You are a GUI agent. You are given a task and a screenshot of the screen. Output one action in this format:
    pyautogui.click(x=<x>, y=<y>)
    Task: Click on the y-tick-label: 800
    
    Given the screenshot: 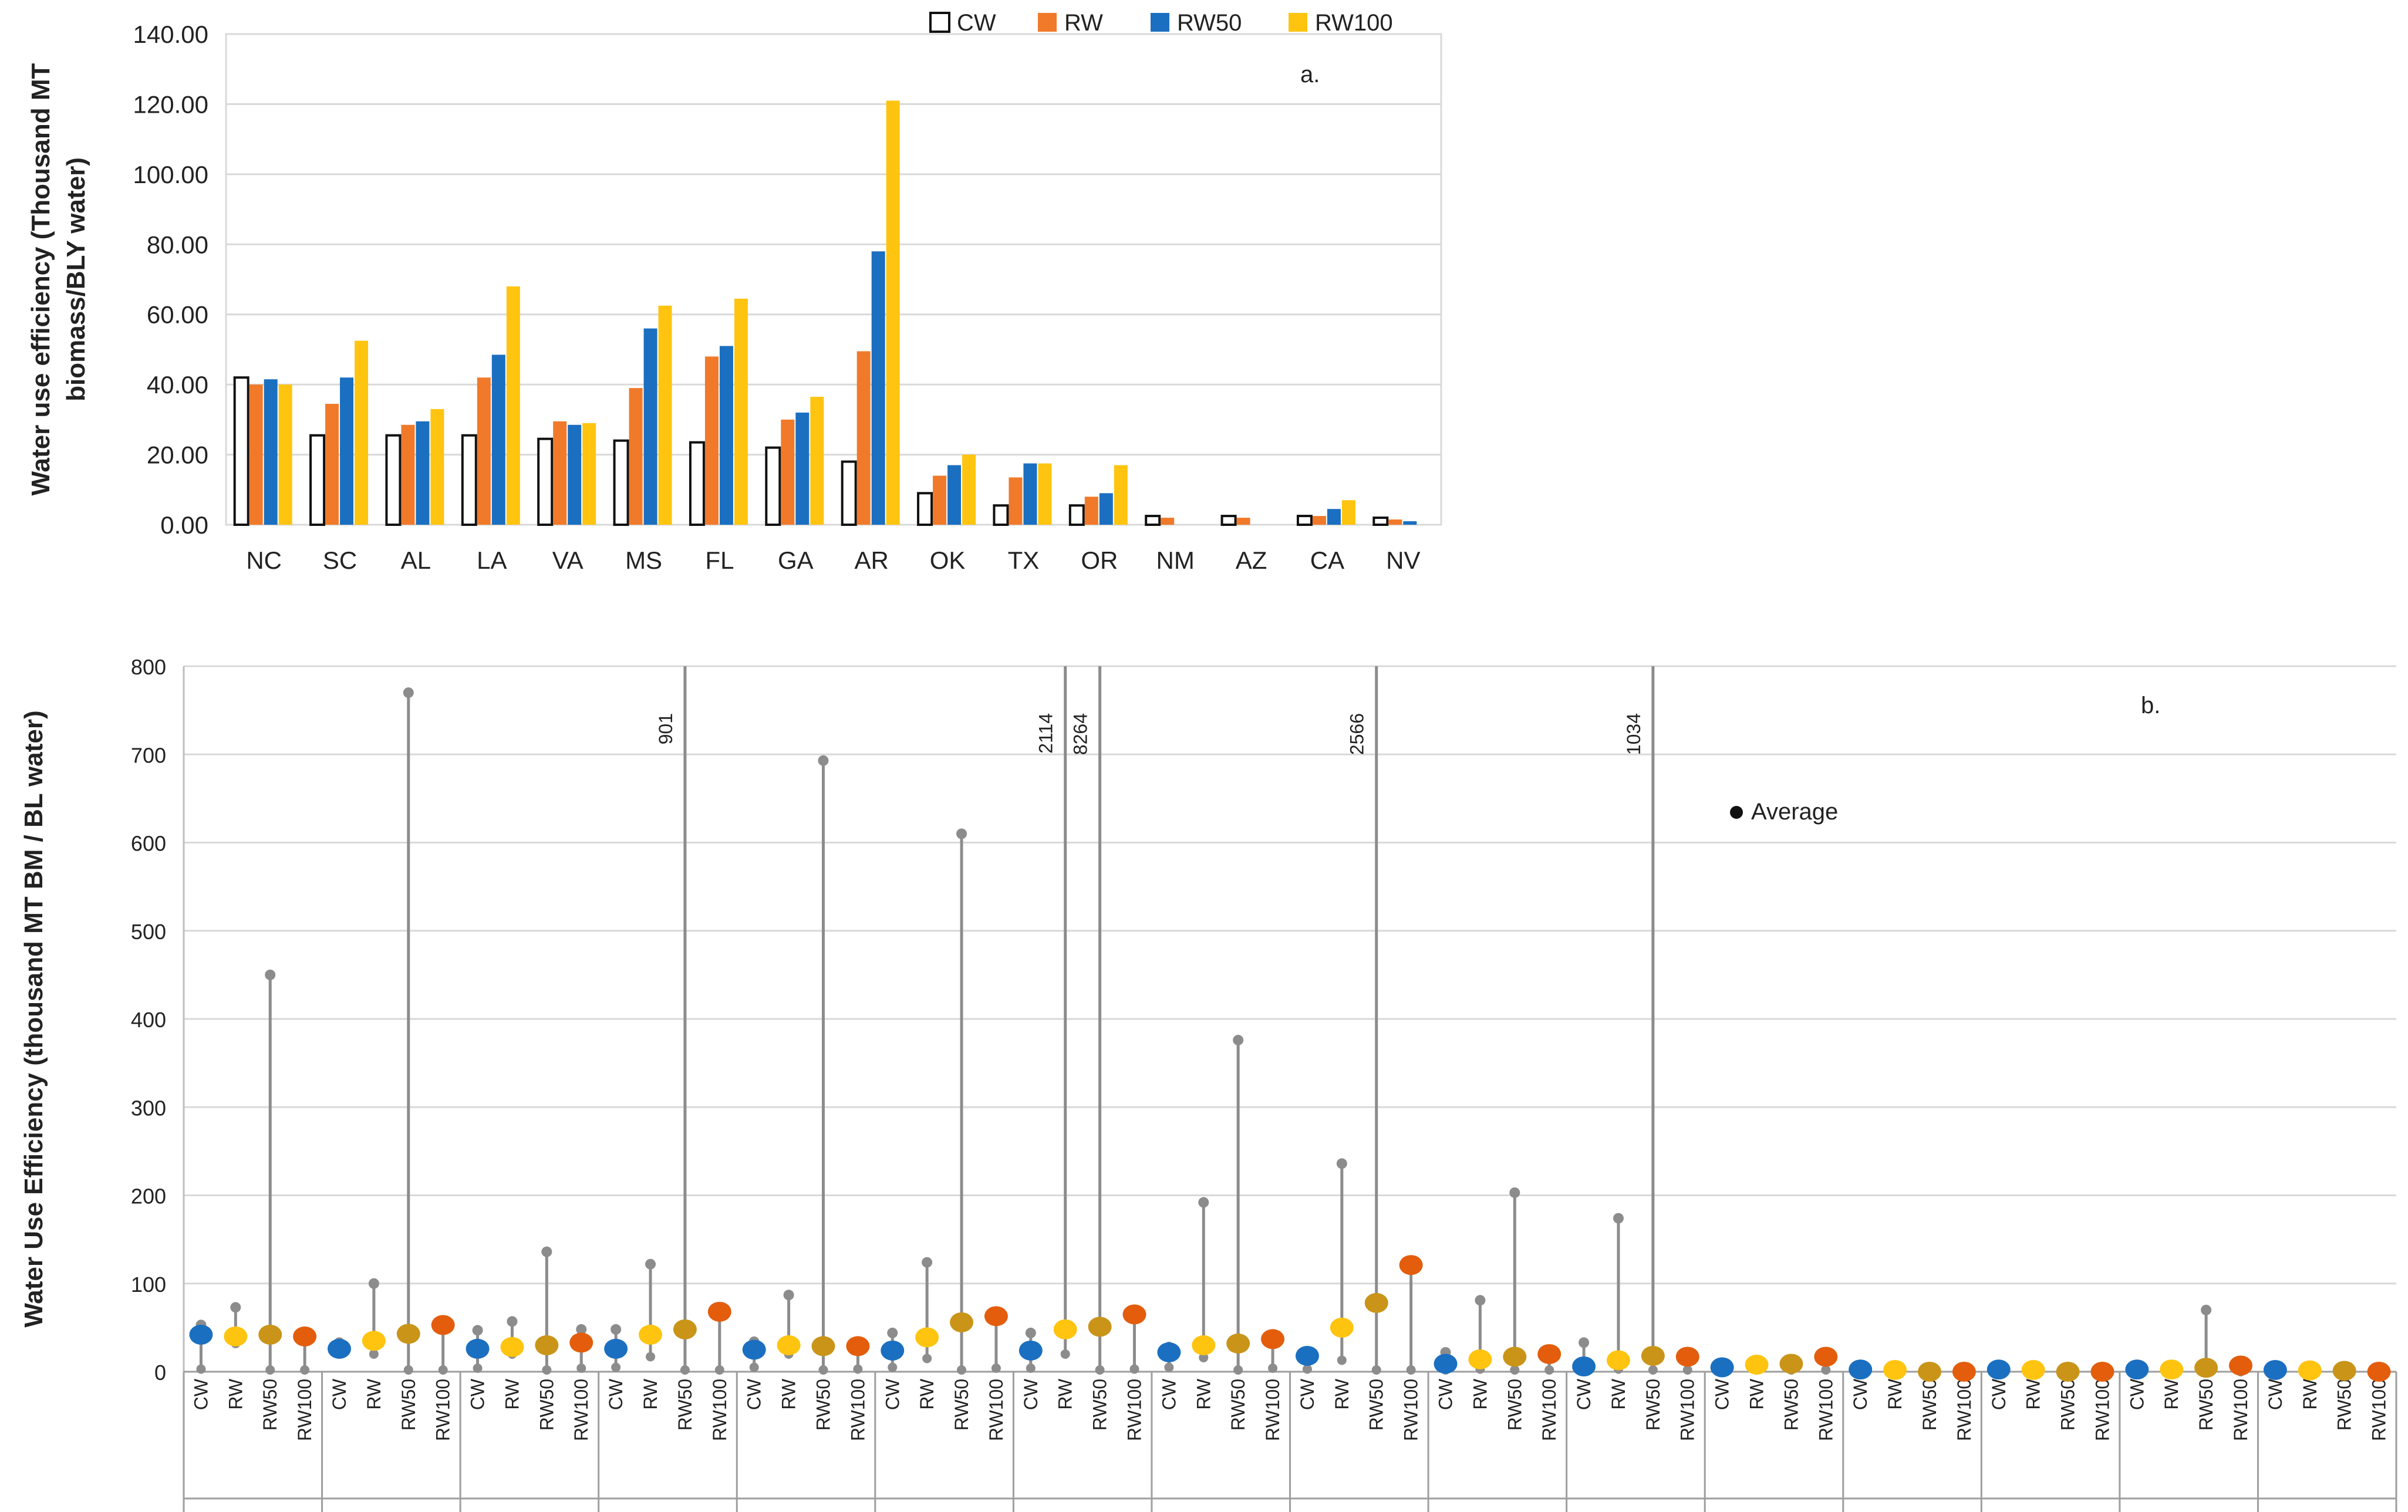 What is the action you would take?
    pyautogui.click(x=148, y=667)
    